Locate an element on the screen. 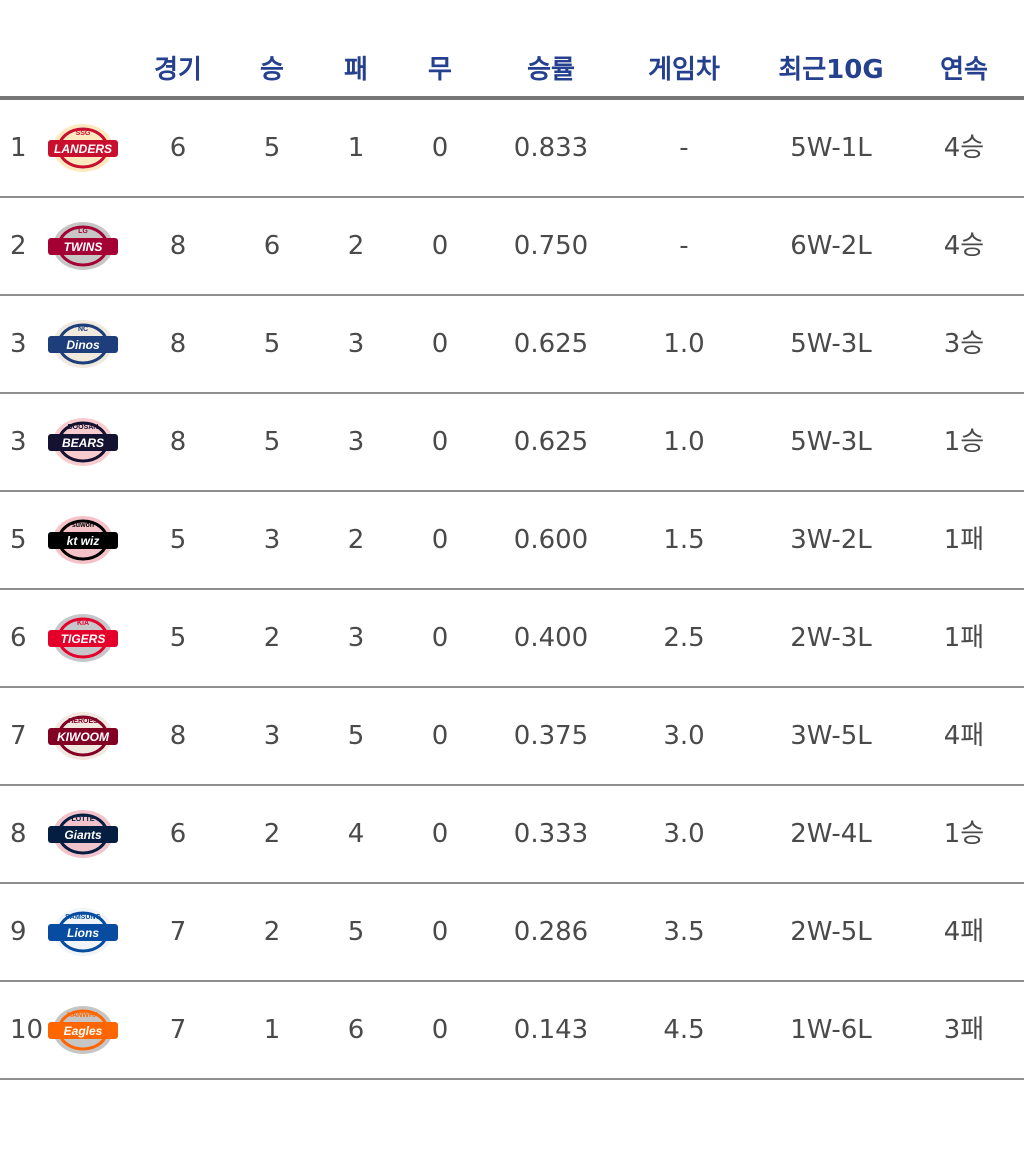 The height and width of the screenshot is (1154, 1024). header-streak: 연속 is located at coordinates (964, 70).